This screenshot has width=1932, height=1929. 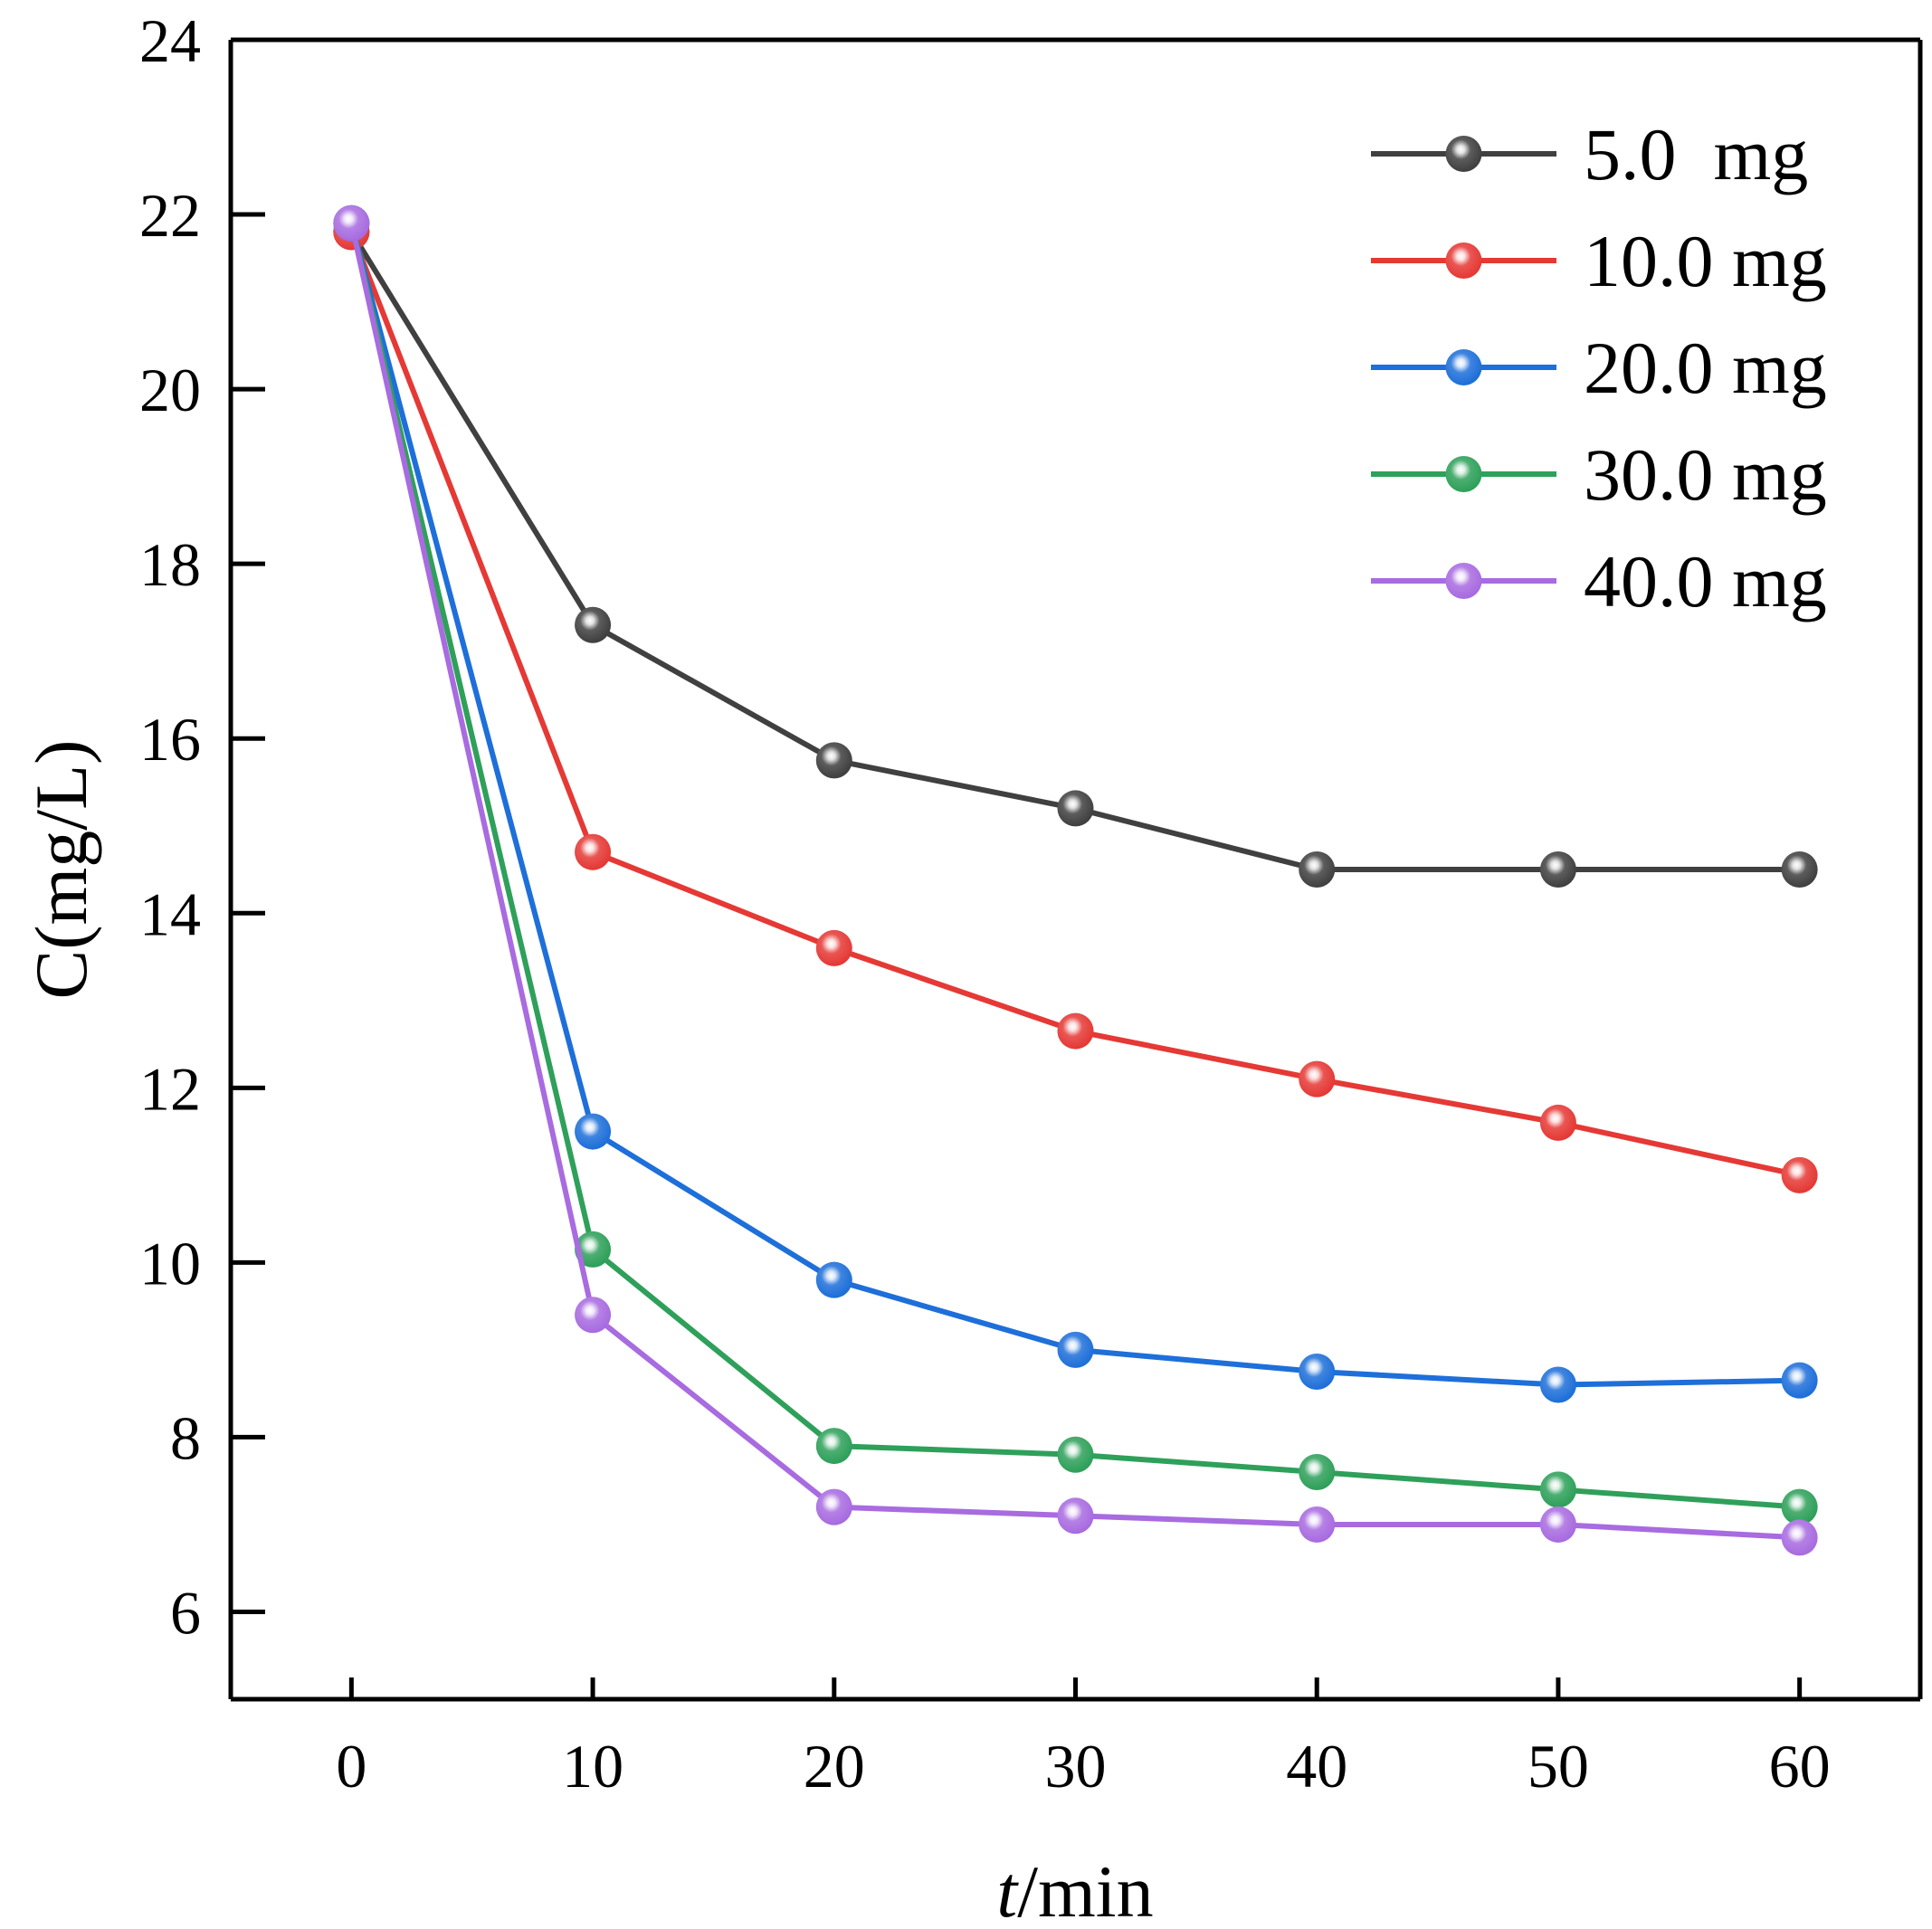 What do you see at coordinates (833, 760) in the screenshot?
I see `data-point-5-0-mg-t20` at bounding box center [833, 760].